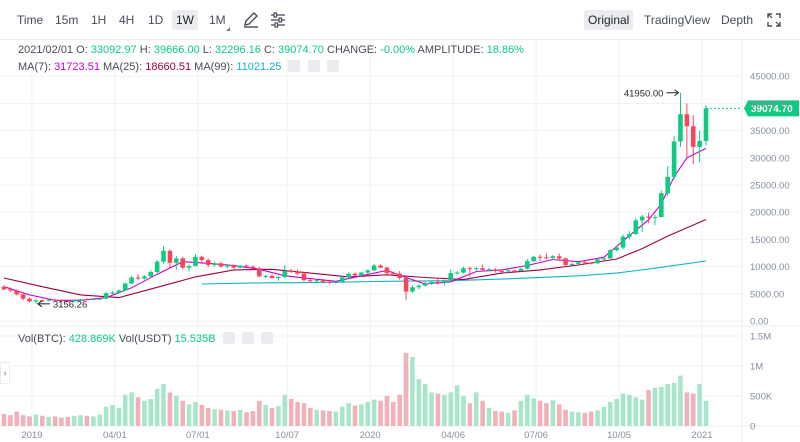 The height and width of the screenshot is (442, 800). I want to click on interval-1h: 1H, so click(99, 20).